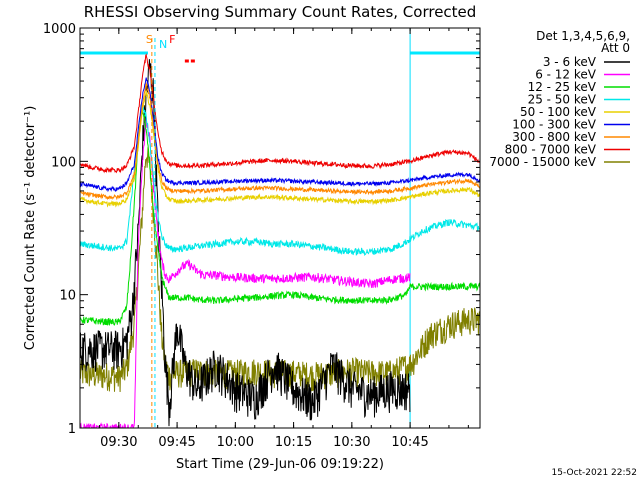 The width and height of the screenshot is (640, 480). What do you see at coordinates (583, 36) in the screenshot?
I see `legend-header-line-1: Det 1,3,4,5,6,9,` at bounding box center [583, 36].